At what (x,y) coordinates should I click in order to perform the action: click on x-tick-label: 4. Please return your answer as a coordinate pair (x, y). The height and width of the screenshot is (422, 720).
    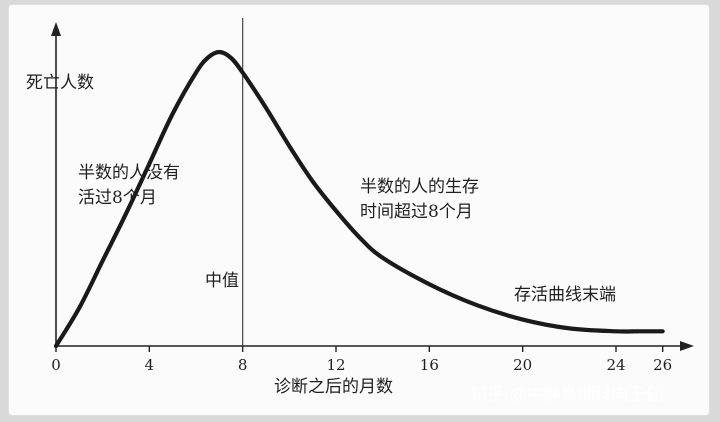
    Looking at the image, I should click on (150, 365).